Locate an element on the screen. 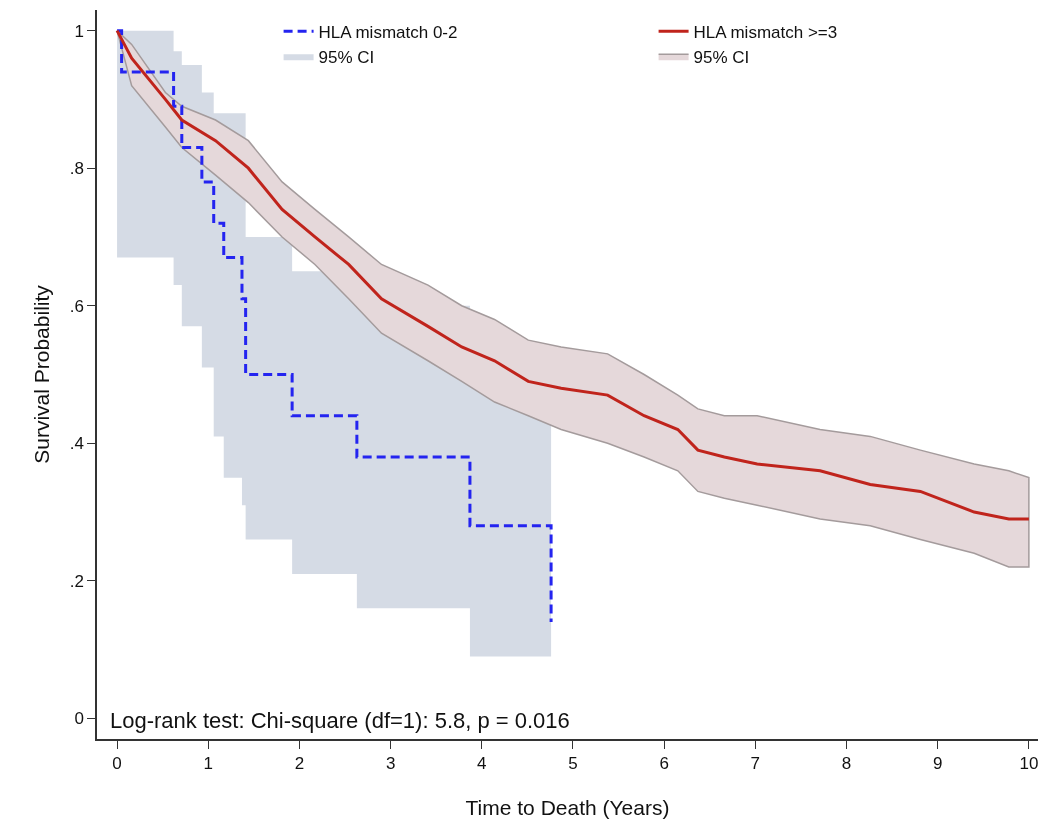 The image size is (1046, 839). x-tick-label: 6 is located at coordinates (664, 764).